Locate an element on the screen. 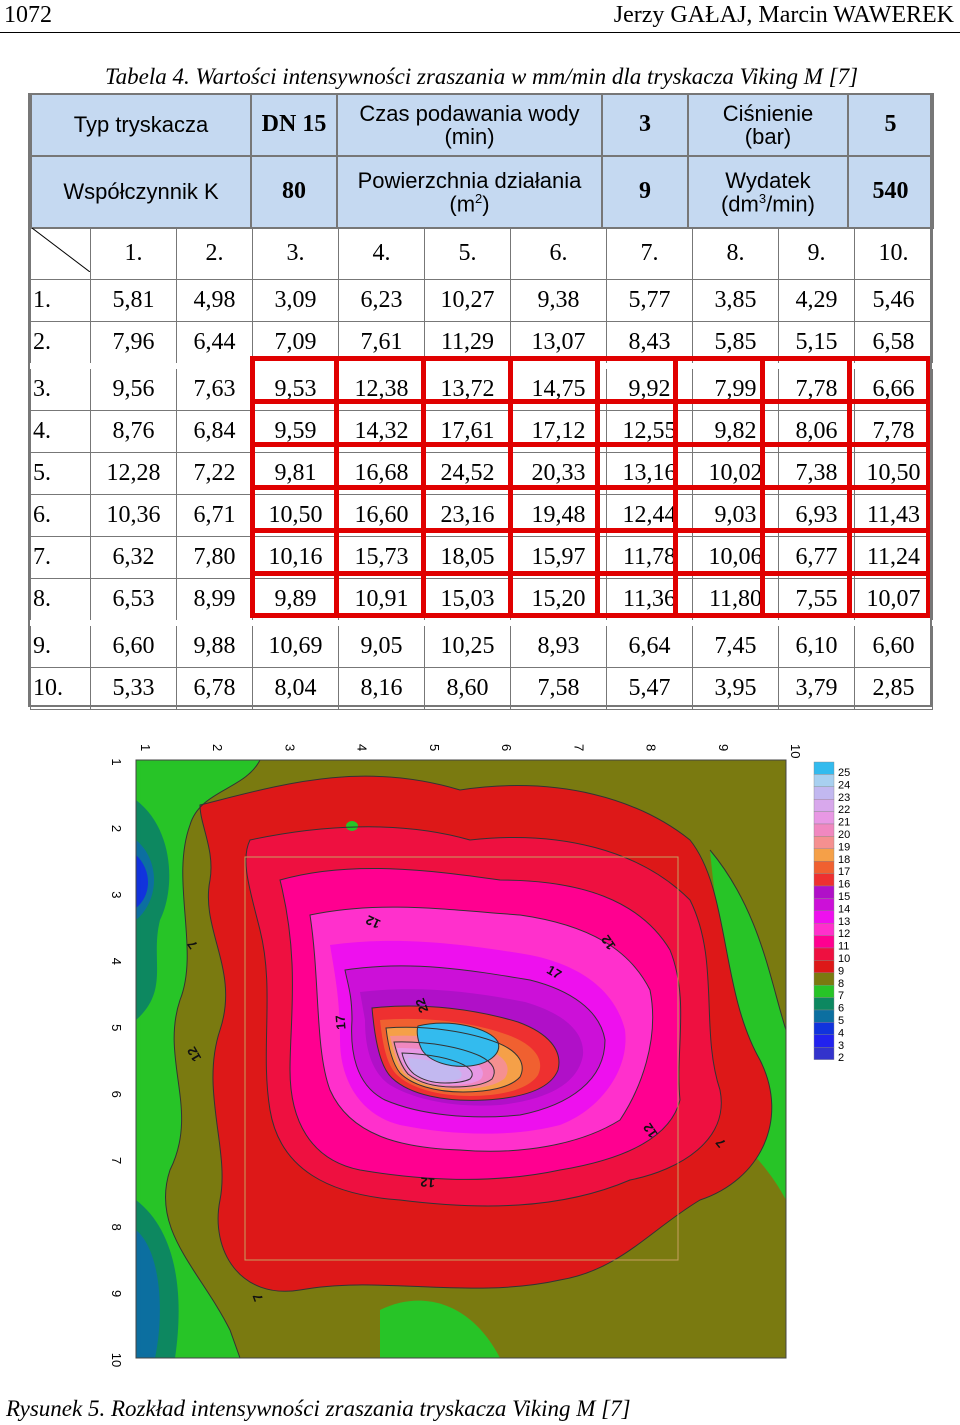  table-cell: 7,45 is located at coordinates (735, 644).